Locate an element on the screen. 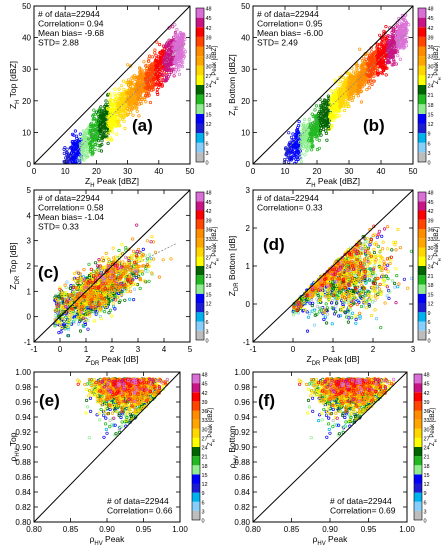 This screenshot has height=550, width=444. colorbar-tick-label: 9 is located at coordinates (207, 135).